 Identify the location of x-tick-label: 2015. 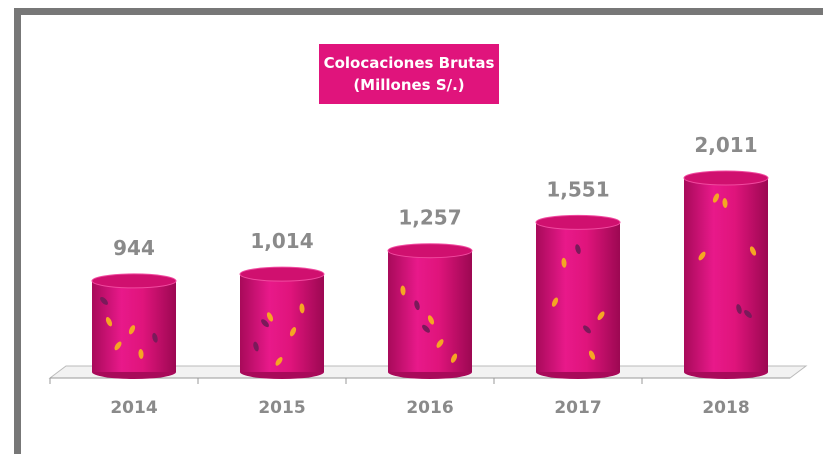
(281, 408).